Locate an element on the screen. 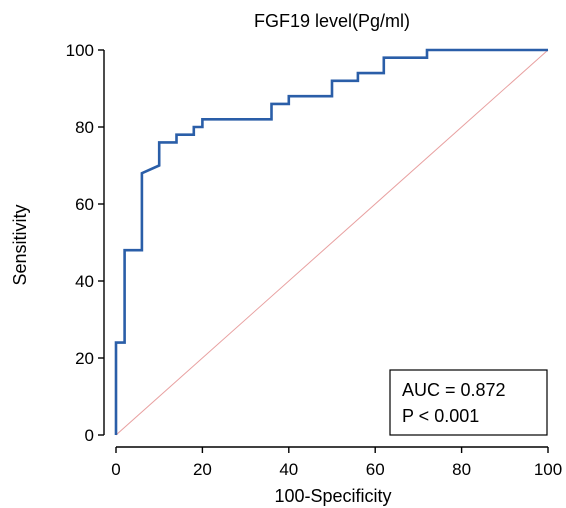 This screenshot has width=566, height=508. y-tick-label: 60 is located at coordinates (84, 204).